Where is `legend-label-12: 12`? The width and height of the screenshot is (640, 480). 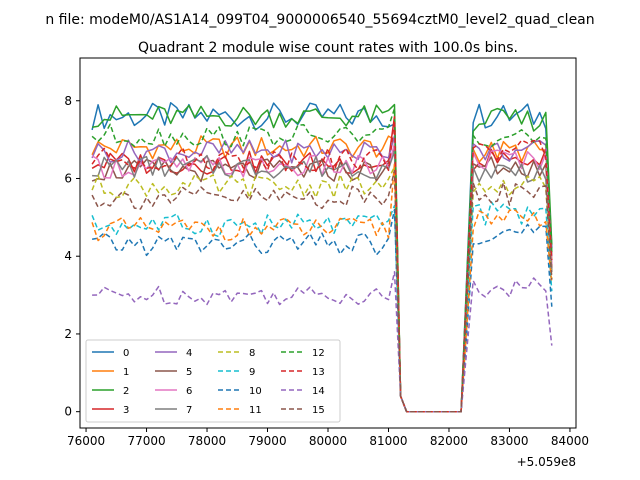 legend-label-12: 12 is located at coordinates (318, 353).